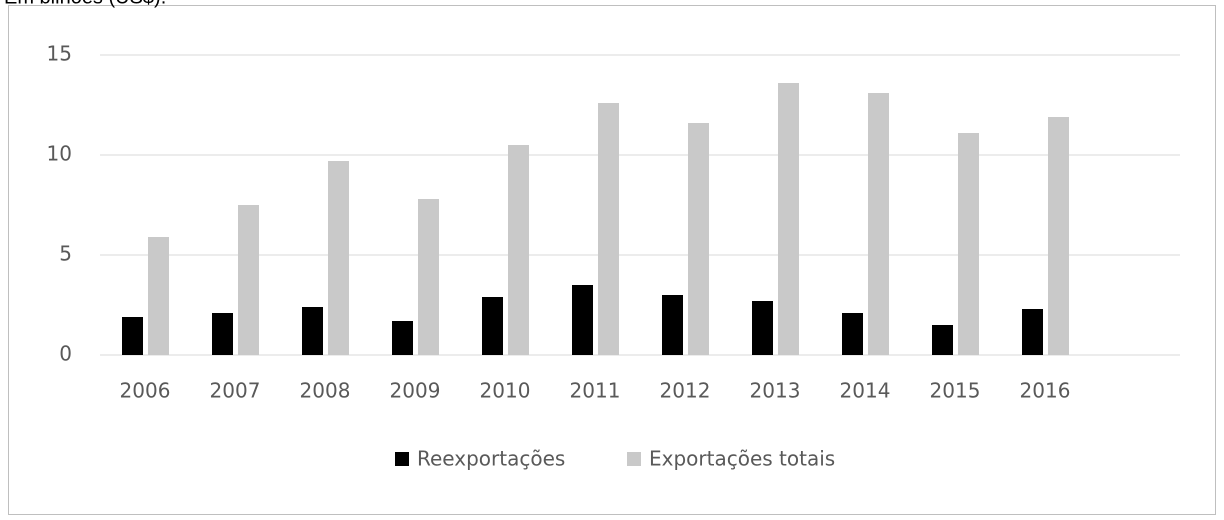 The height and width of the screenshot is (520, 1224). I want to click on x-tick-label: 2009, so click(415, 391).